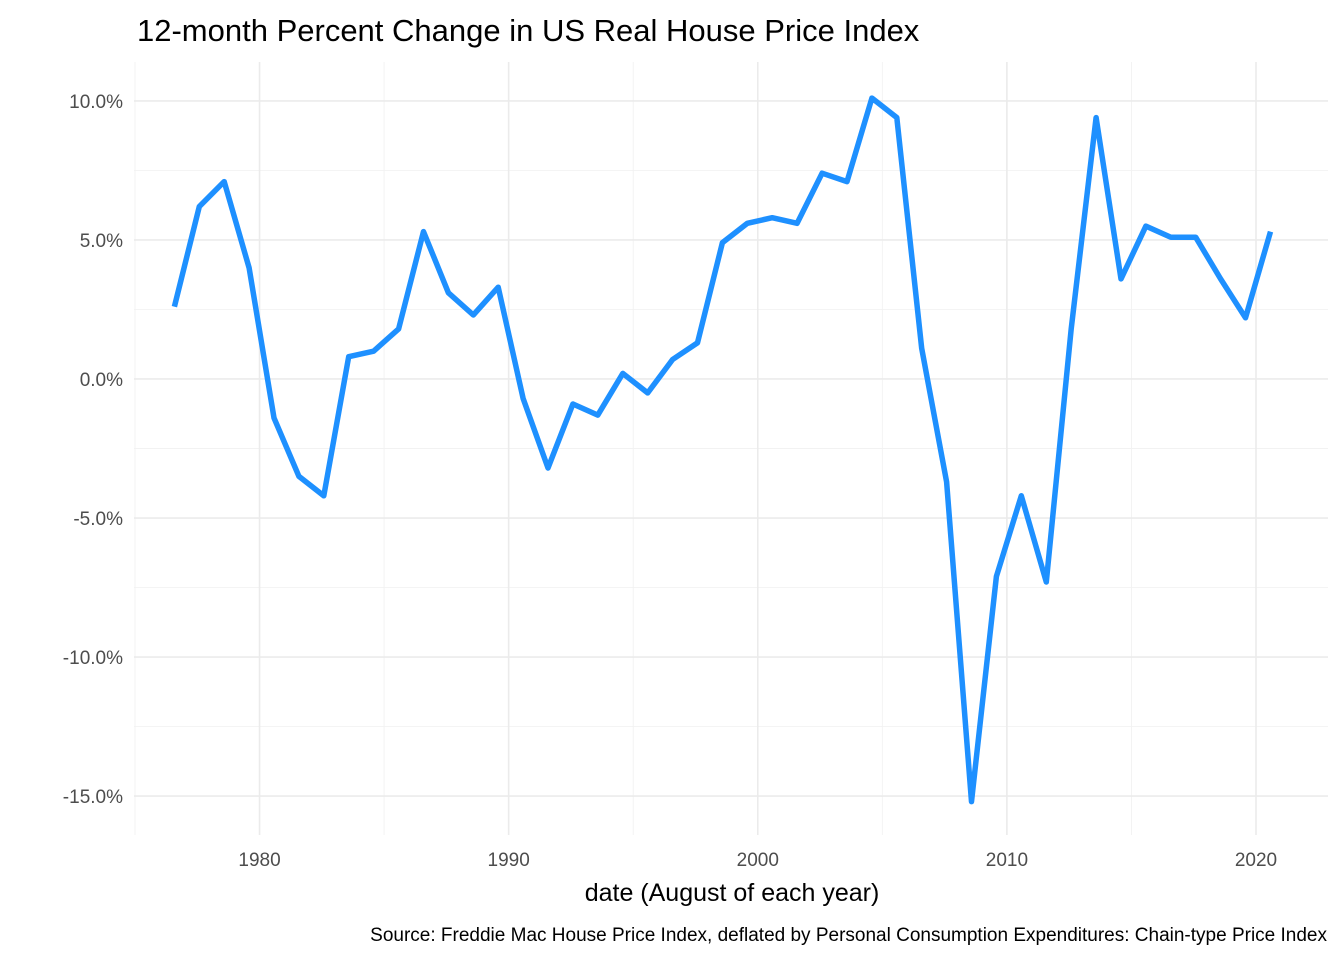 This screenshot has width=1344, height=960. Describe the element at coordinates (93, 797) in the screenshot. I see `y-tick-label: -15.0%` at that location.